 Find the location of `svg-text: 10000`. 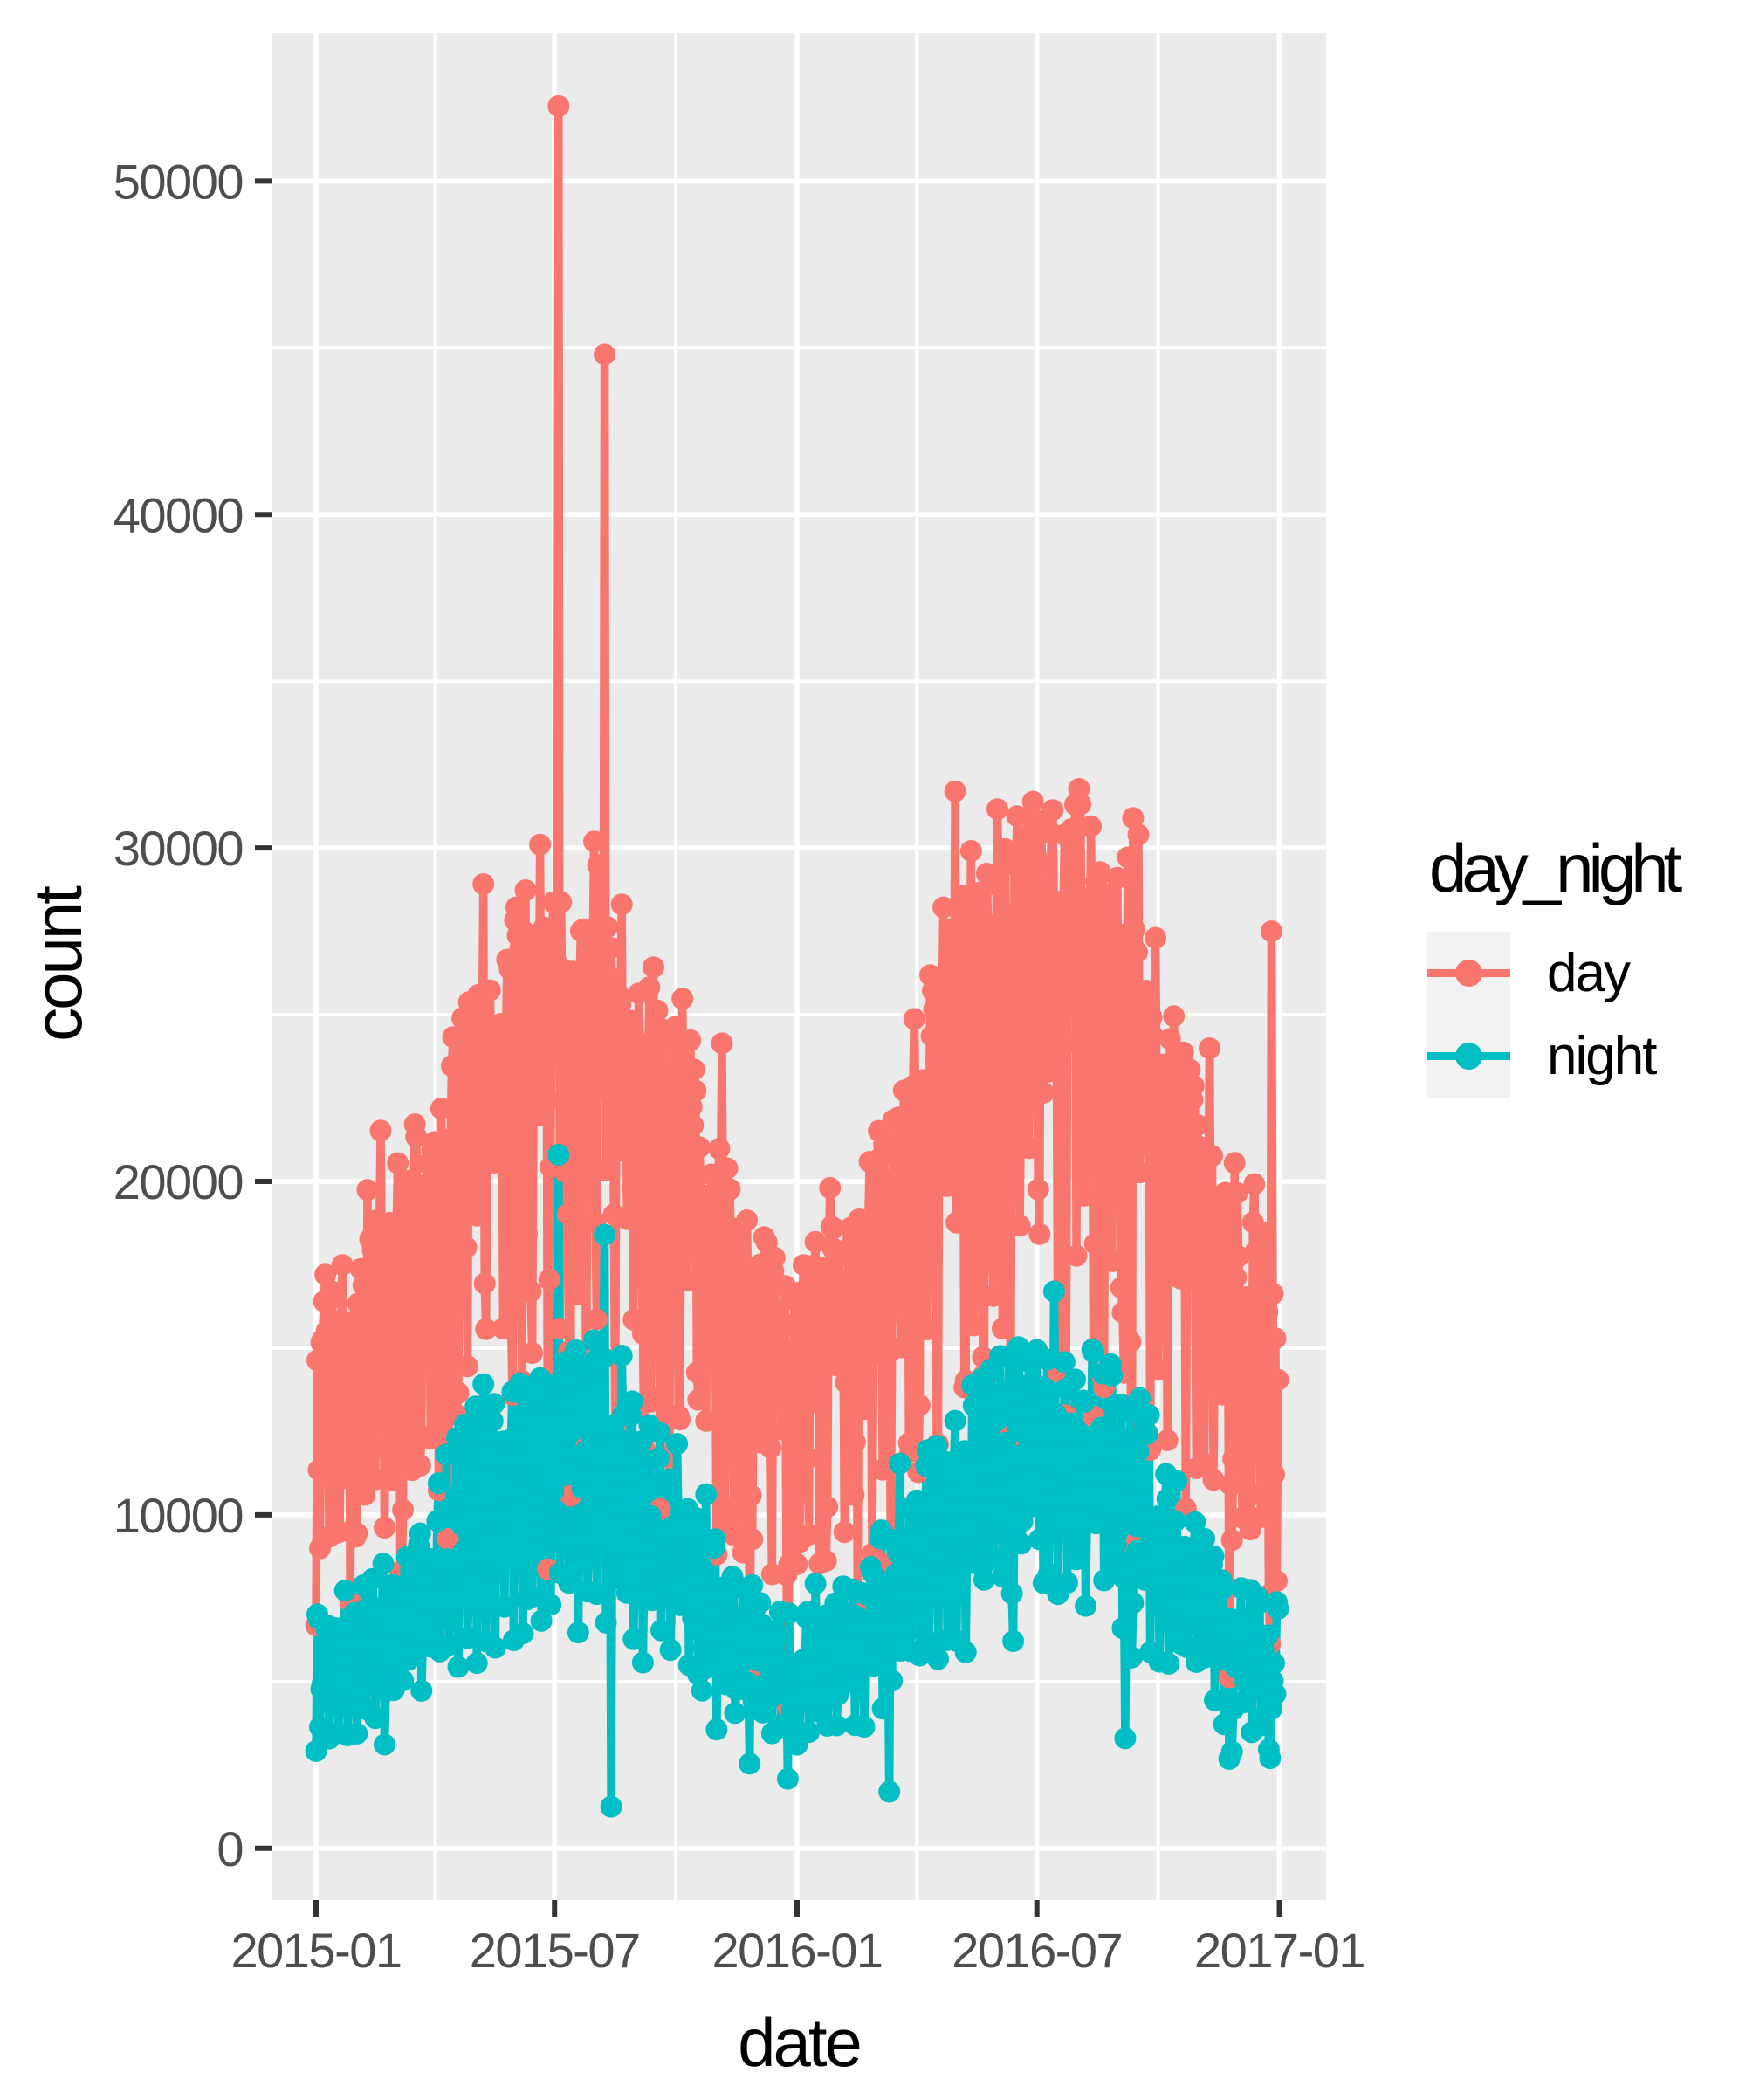

svg-text: 10000 is located at coordinates (178, 1515).